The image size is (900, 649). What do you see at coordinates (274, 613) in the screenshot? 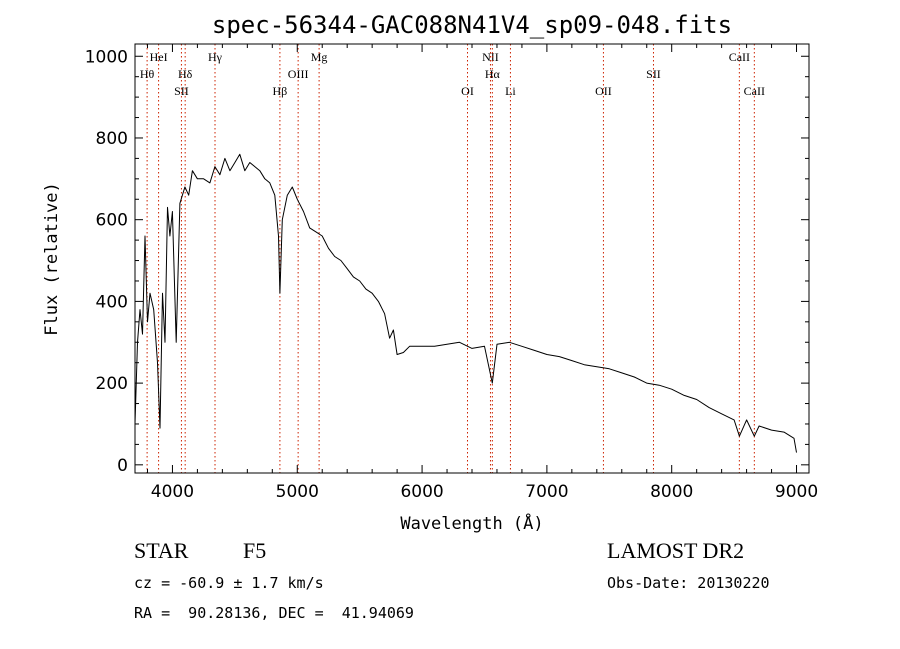
I see `coordinates-text: RA = 90.28136, DEC = 41.94069` at bounding box center [274, 613].